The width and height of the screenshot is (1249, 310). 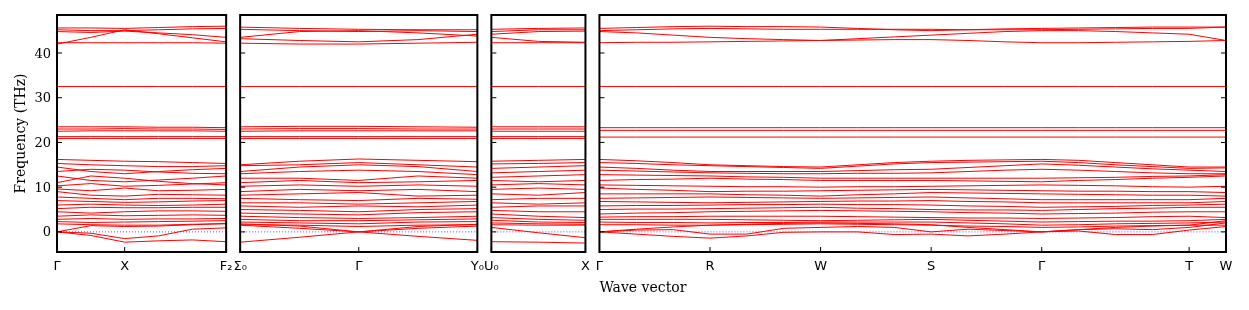 I want to click on x-tick-label: S, so click(x=931, y=265).